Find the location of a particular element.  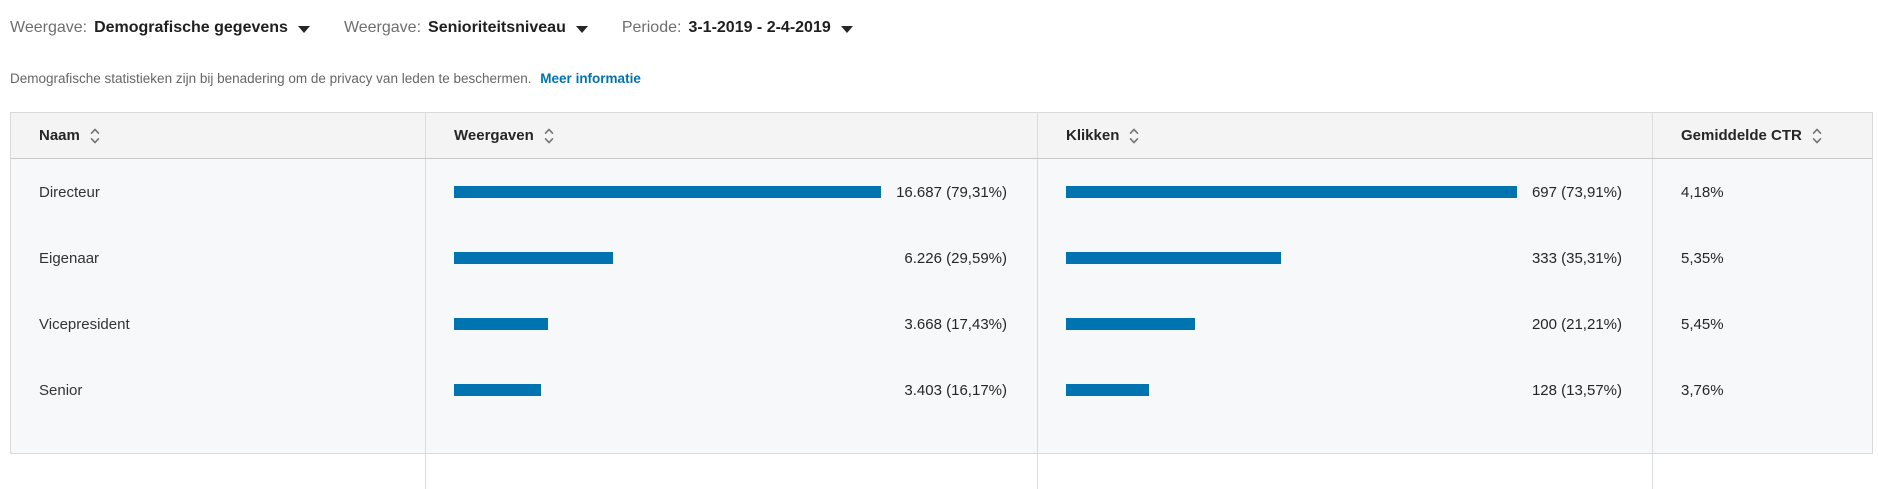

row-clicks-cell: 697 (73,91%) is located at coordinates (1344, 192).